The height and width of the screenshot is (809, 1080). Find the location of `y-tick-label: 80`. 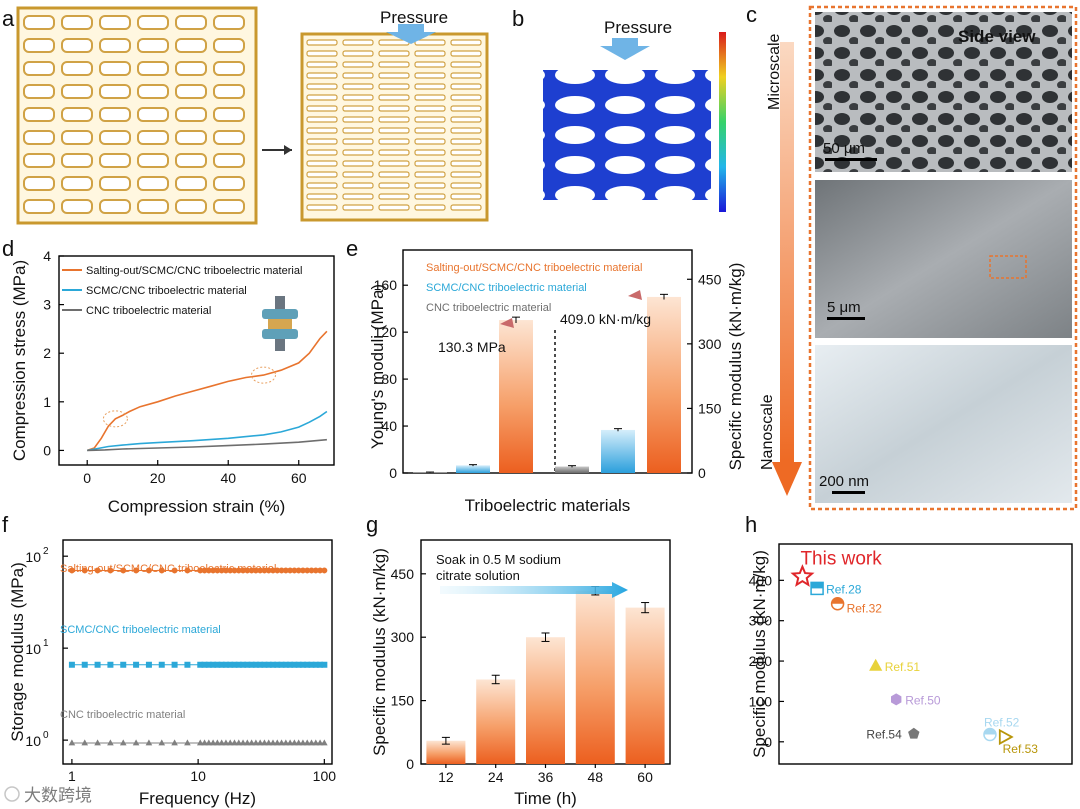

y-tick-label: 80 is located at coordinates (389, 379).